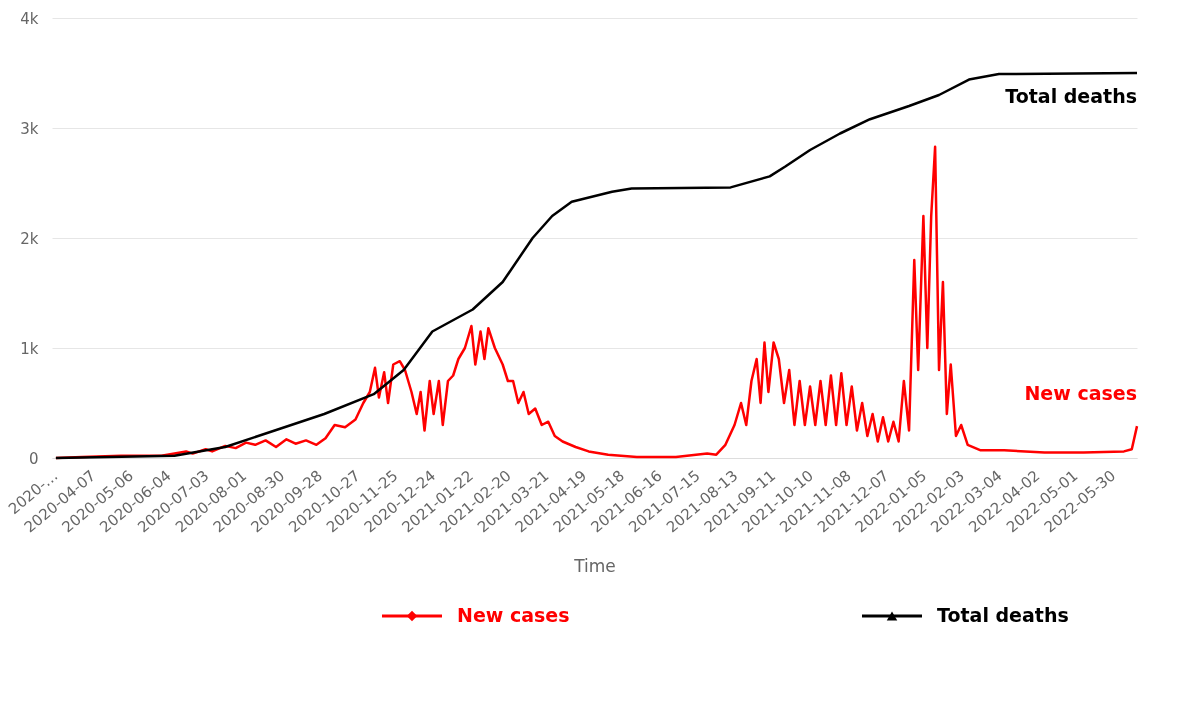 Image resolution: width=1177 pixels, height=709 pixels. Describe the element at coordinates (594, 565) in the screenshot. I see `x-axis-title: Time` at that location.